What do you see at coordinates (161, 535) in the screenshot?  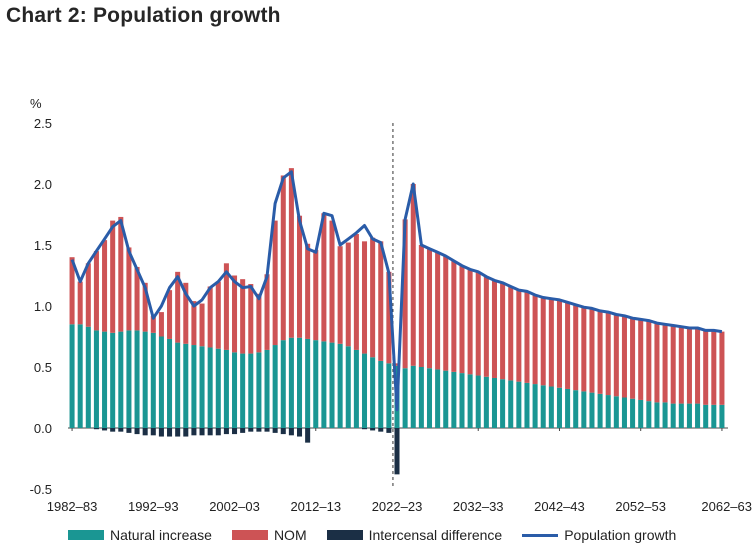 I see `legend-label-natural-increase: Natural increase` at bounding box center [161, 535].